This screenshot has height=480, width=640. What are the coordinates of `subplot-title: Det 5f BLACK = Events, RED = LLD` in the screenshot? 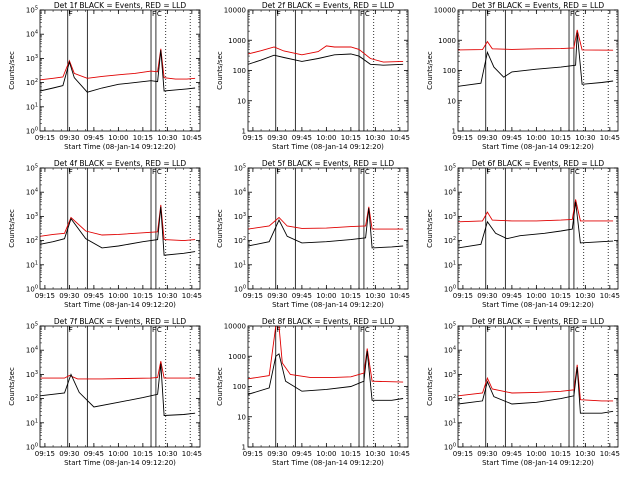 It's located at (328, 163).